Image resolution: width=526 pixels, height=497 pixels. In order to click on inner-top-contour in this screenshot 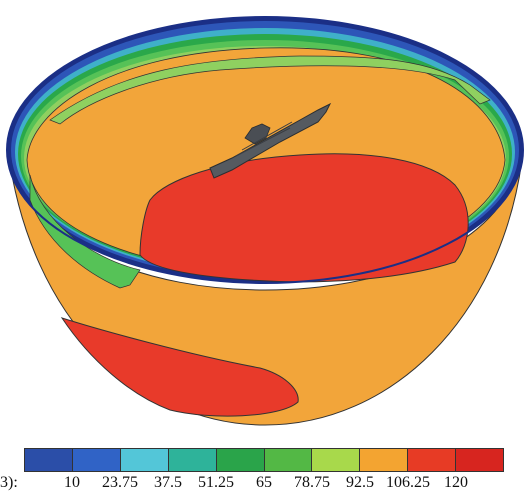, I will do `click(270, 90)`.